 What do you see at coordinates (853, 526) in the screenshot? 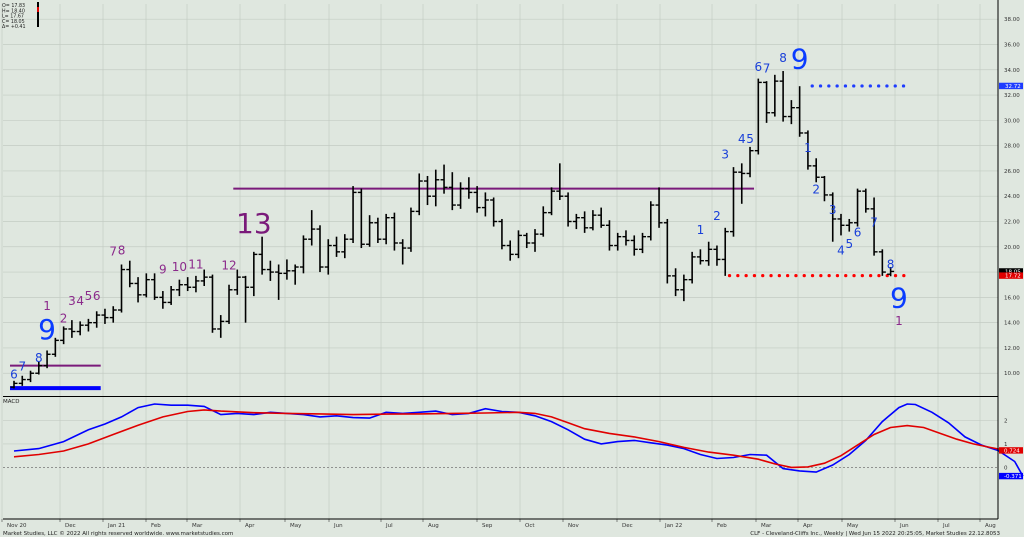
I see `x-tick-label: May` at bounding box center [853, 526].